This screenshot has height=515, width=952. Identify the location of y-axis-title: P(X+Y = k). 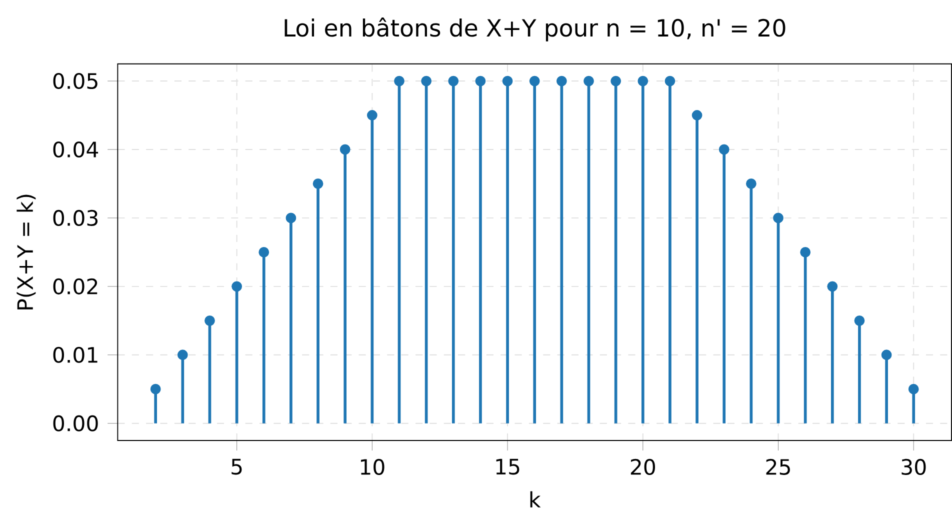
(26, 252).